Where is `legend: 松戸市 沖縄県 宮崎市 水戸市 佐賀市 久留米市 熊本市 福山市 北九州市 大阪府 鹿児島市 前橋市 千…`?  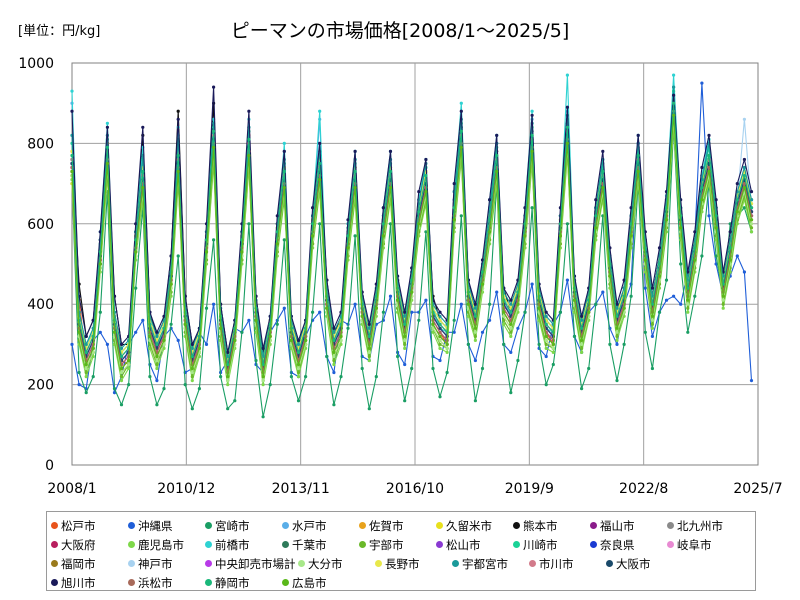
legend: 松戸市 沖縄県 宮崎市 水戸市 佐賀市 久留米市 熊本市 福山市 北九州市 大阪府 鹿児島市 前橋市 千… is located at coordinates (401, 551).